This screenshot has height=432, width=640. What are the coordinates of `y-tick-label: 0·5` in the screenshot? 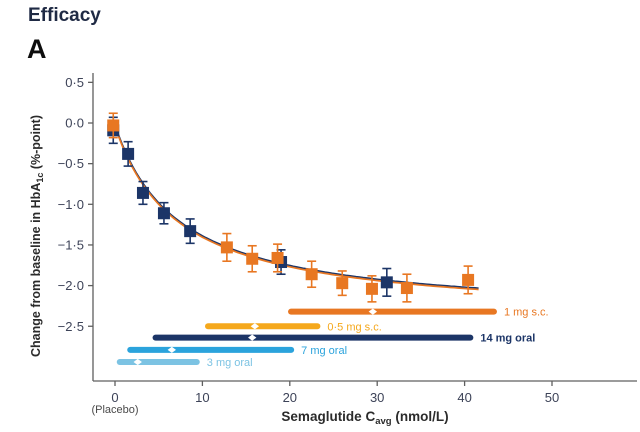 It's located at (74, 82).